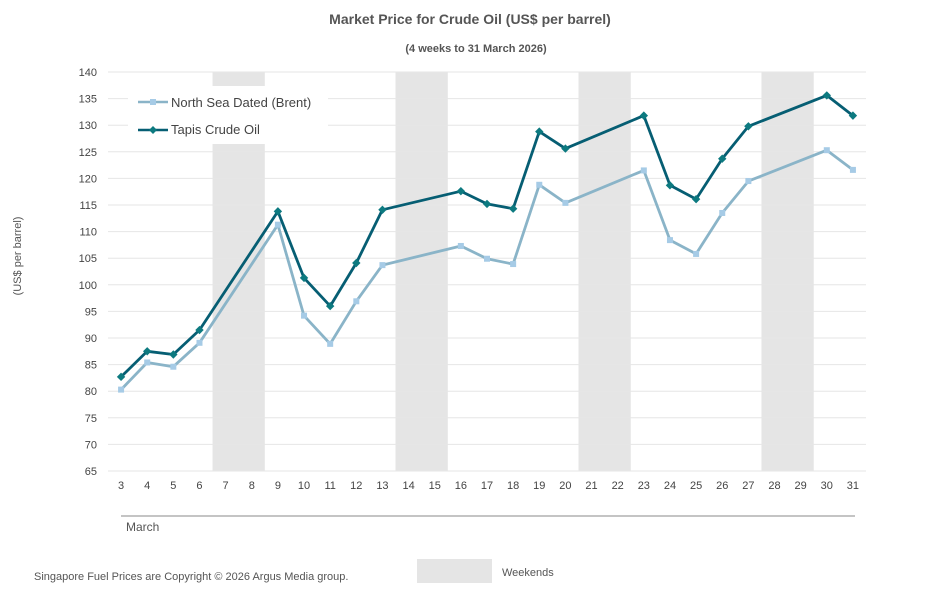 Image resolution: width=944 pixels, height=601 pixels. Describe the element at coordinates (91, 312) in the screenshot. I see `y-tick-label: 95` at that location.